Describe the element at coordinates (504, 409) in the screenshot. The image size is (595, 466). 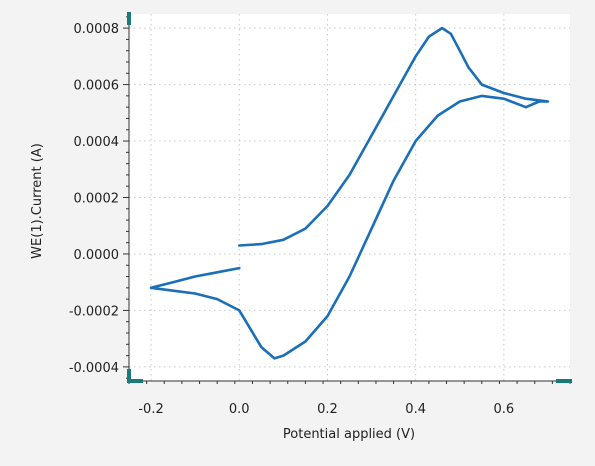
I see `x-tick-label-4: 0.6` at that location.